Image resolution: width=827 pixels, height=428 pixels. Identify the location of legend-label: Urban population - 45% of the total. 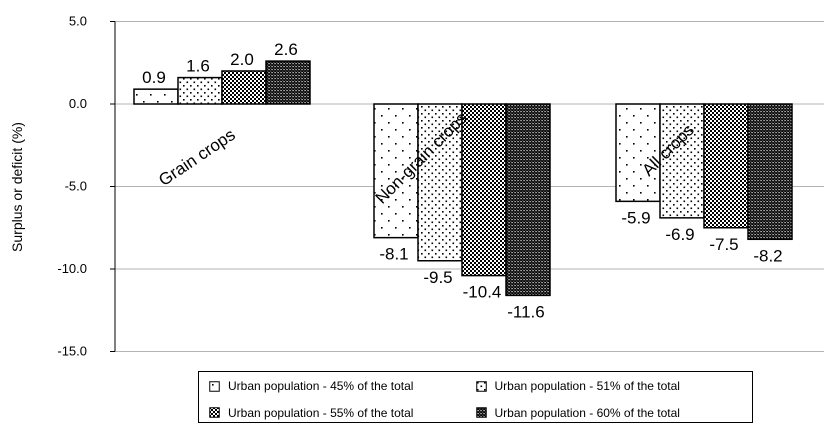
(321, 386).